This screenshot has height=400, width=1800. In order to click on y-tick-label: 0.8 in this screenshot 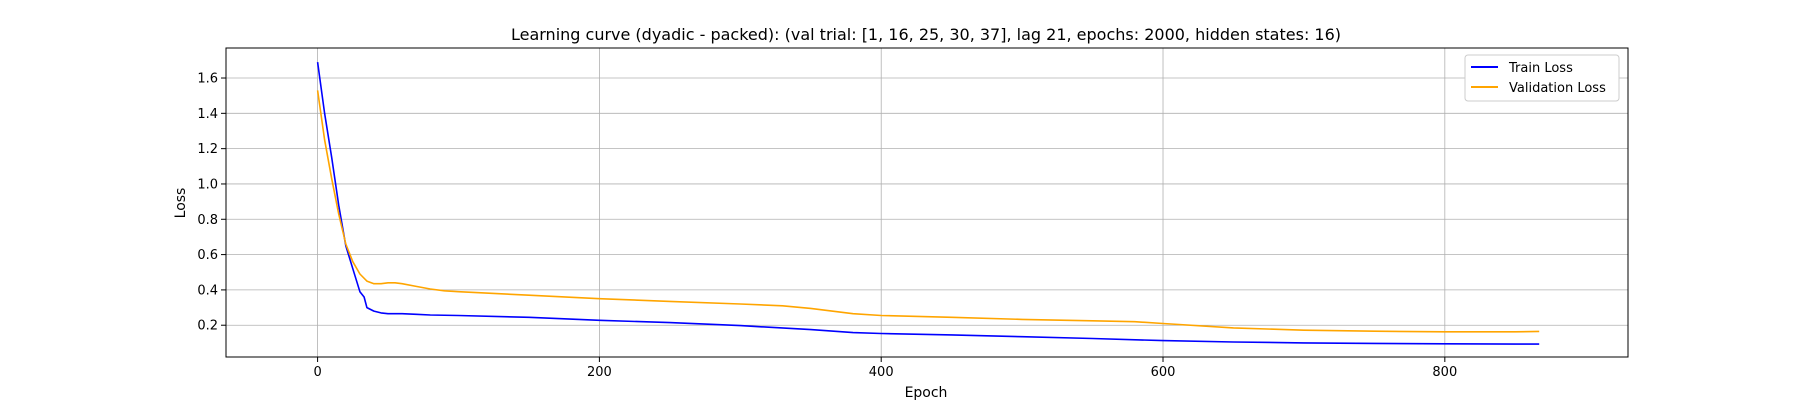, I will do `click(207, 220)`.